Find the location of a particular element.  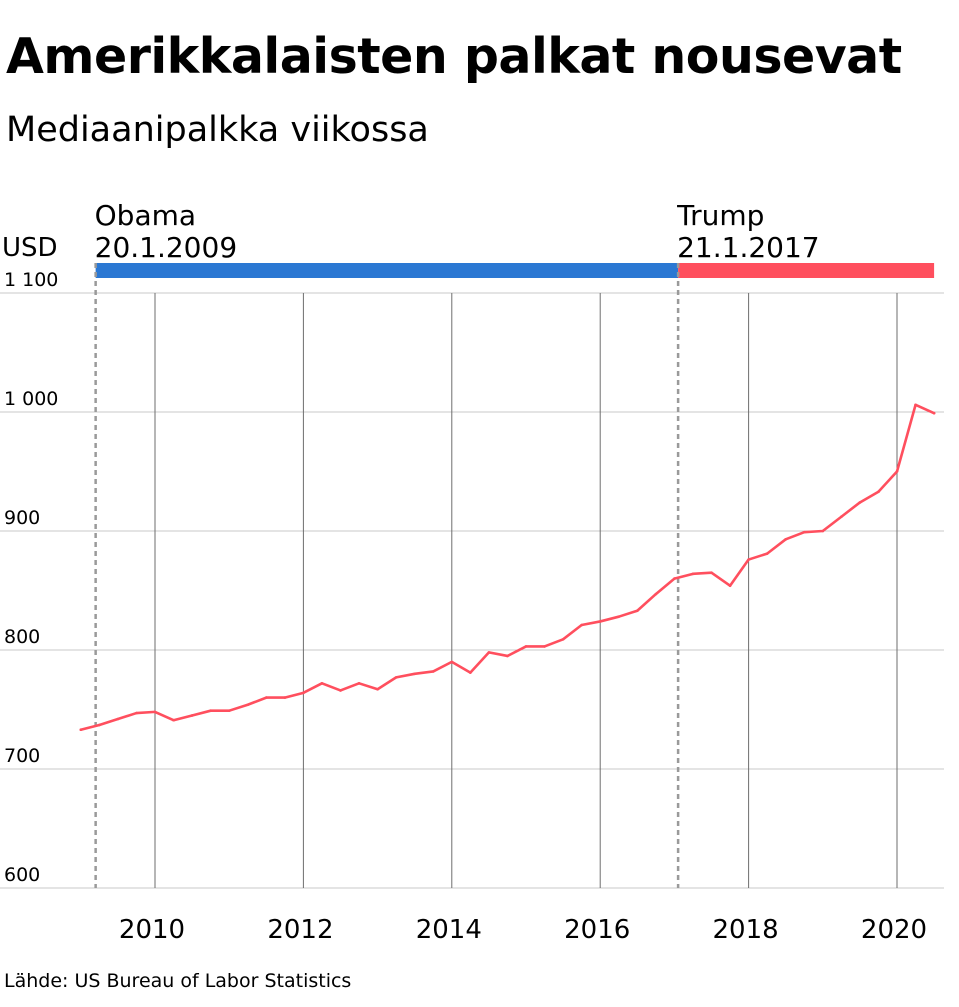

y-tick-label-800: 800 is located at coordinates (22, 637).